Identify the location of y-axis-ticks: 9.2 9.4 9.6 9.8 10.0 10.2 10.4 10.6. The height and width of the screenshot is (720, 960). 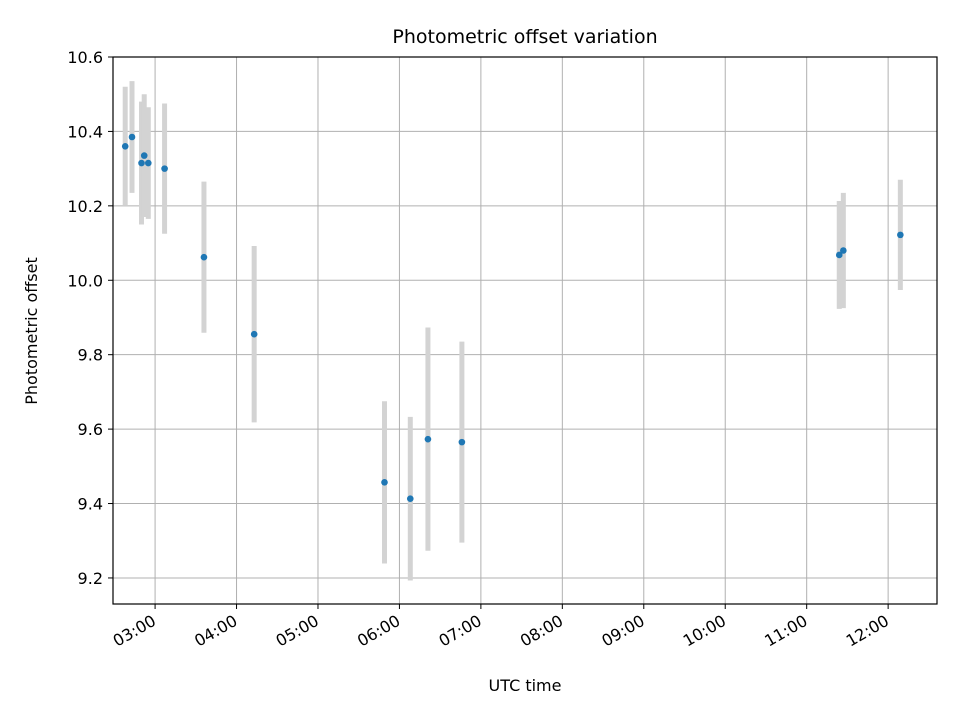
(90, 318).